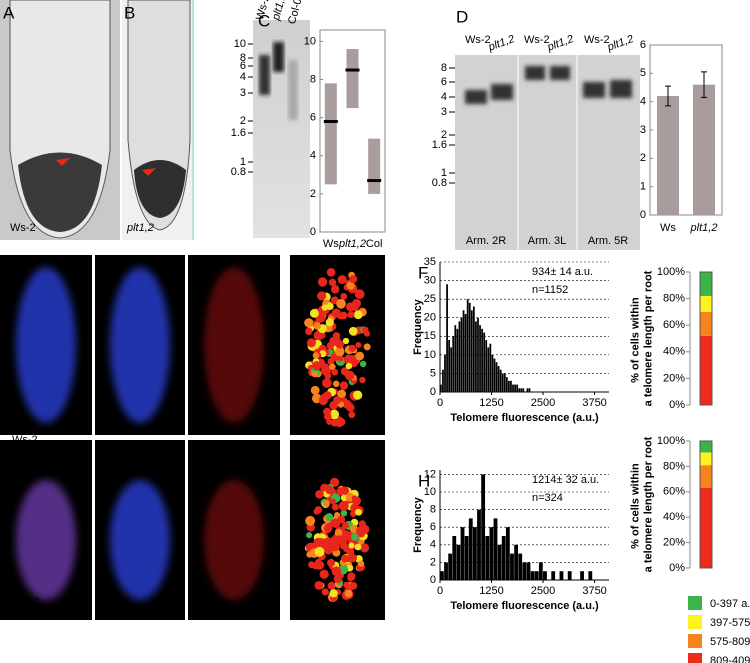 This screenshot has height=663, width=750. I want to click on panel-letter: E, so click(13, 270).